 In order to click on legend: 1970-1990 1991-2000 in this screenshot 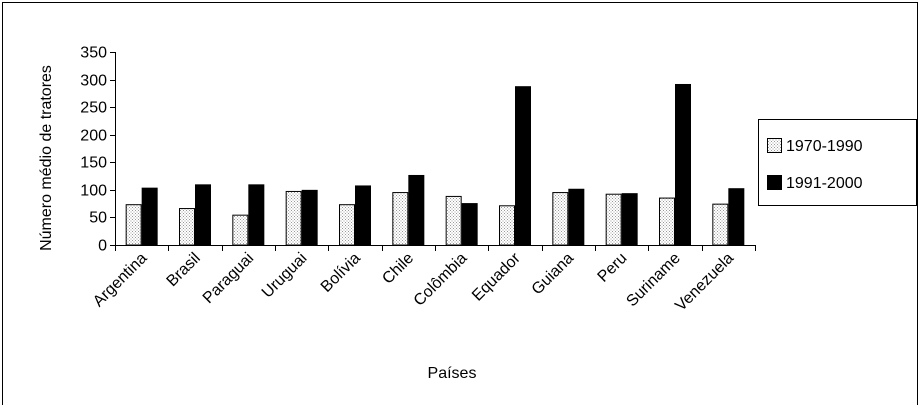, I will do `click(837, 162)`.